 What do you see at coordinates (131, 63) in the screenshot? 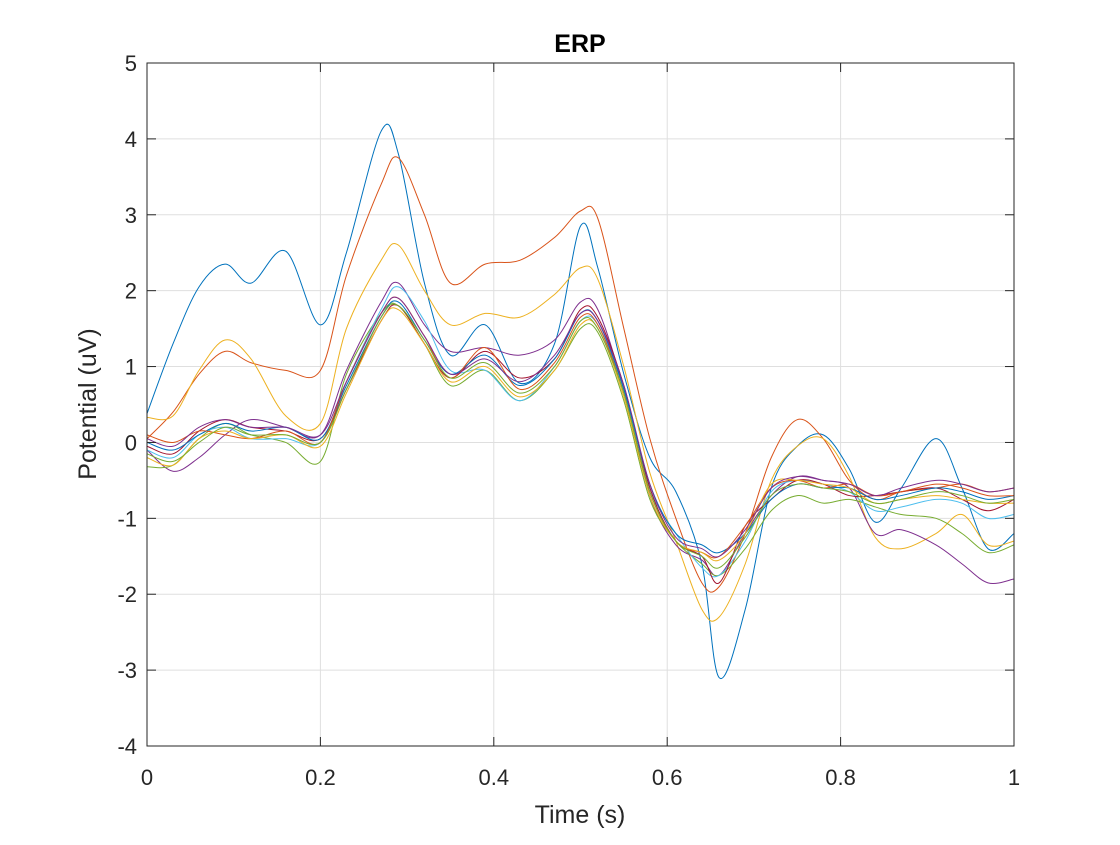
I see `y-tick-label: 5` at bounding box center [131, 63].